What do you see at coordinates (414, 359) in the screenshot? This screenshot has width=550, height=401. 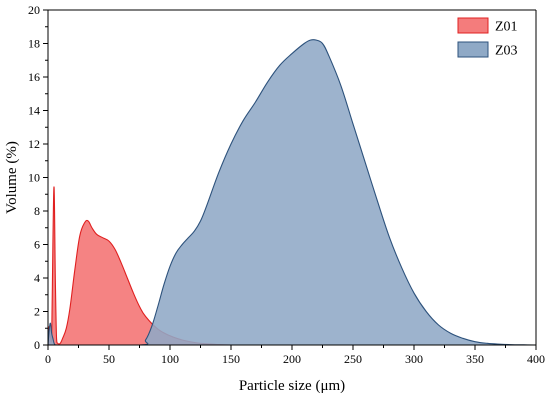 I see `x-tick-label: 300` at bounding box center [414, 359].